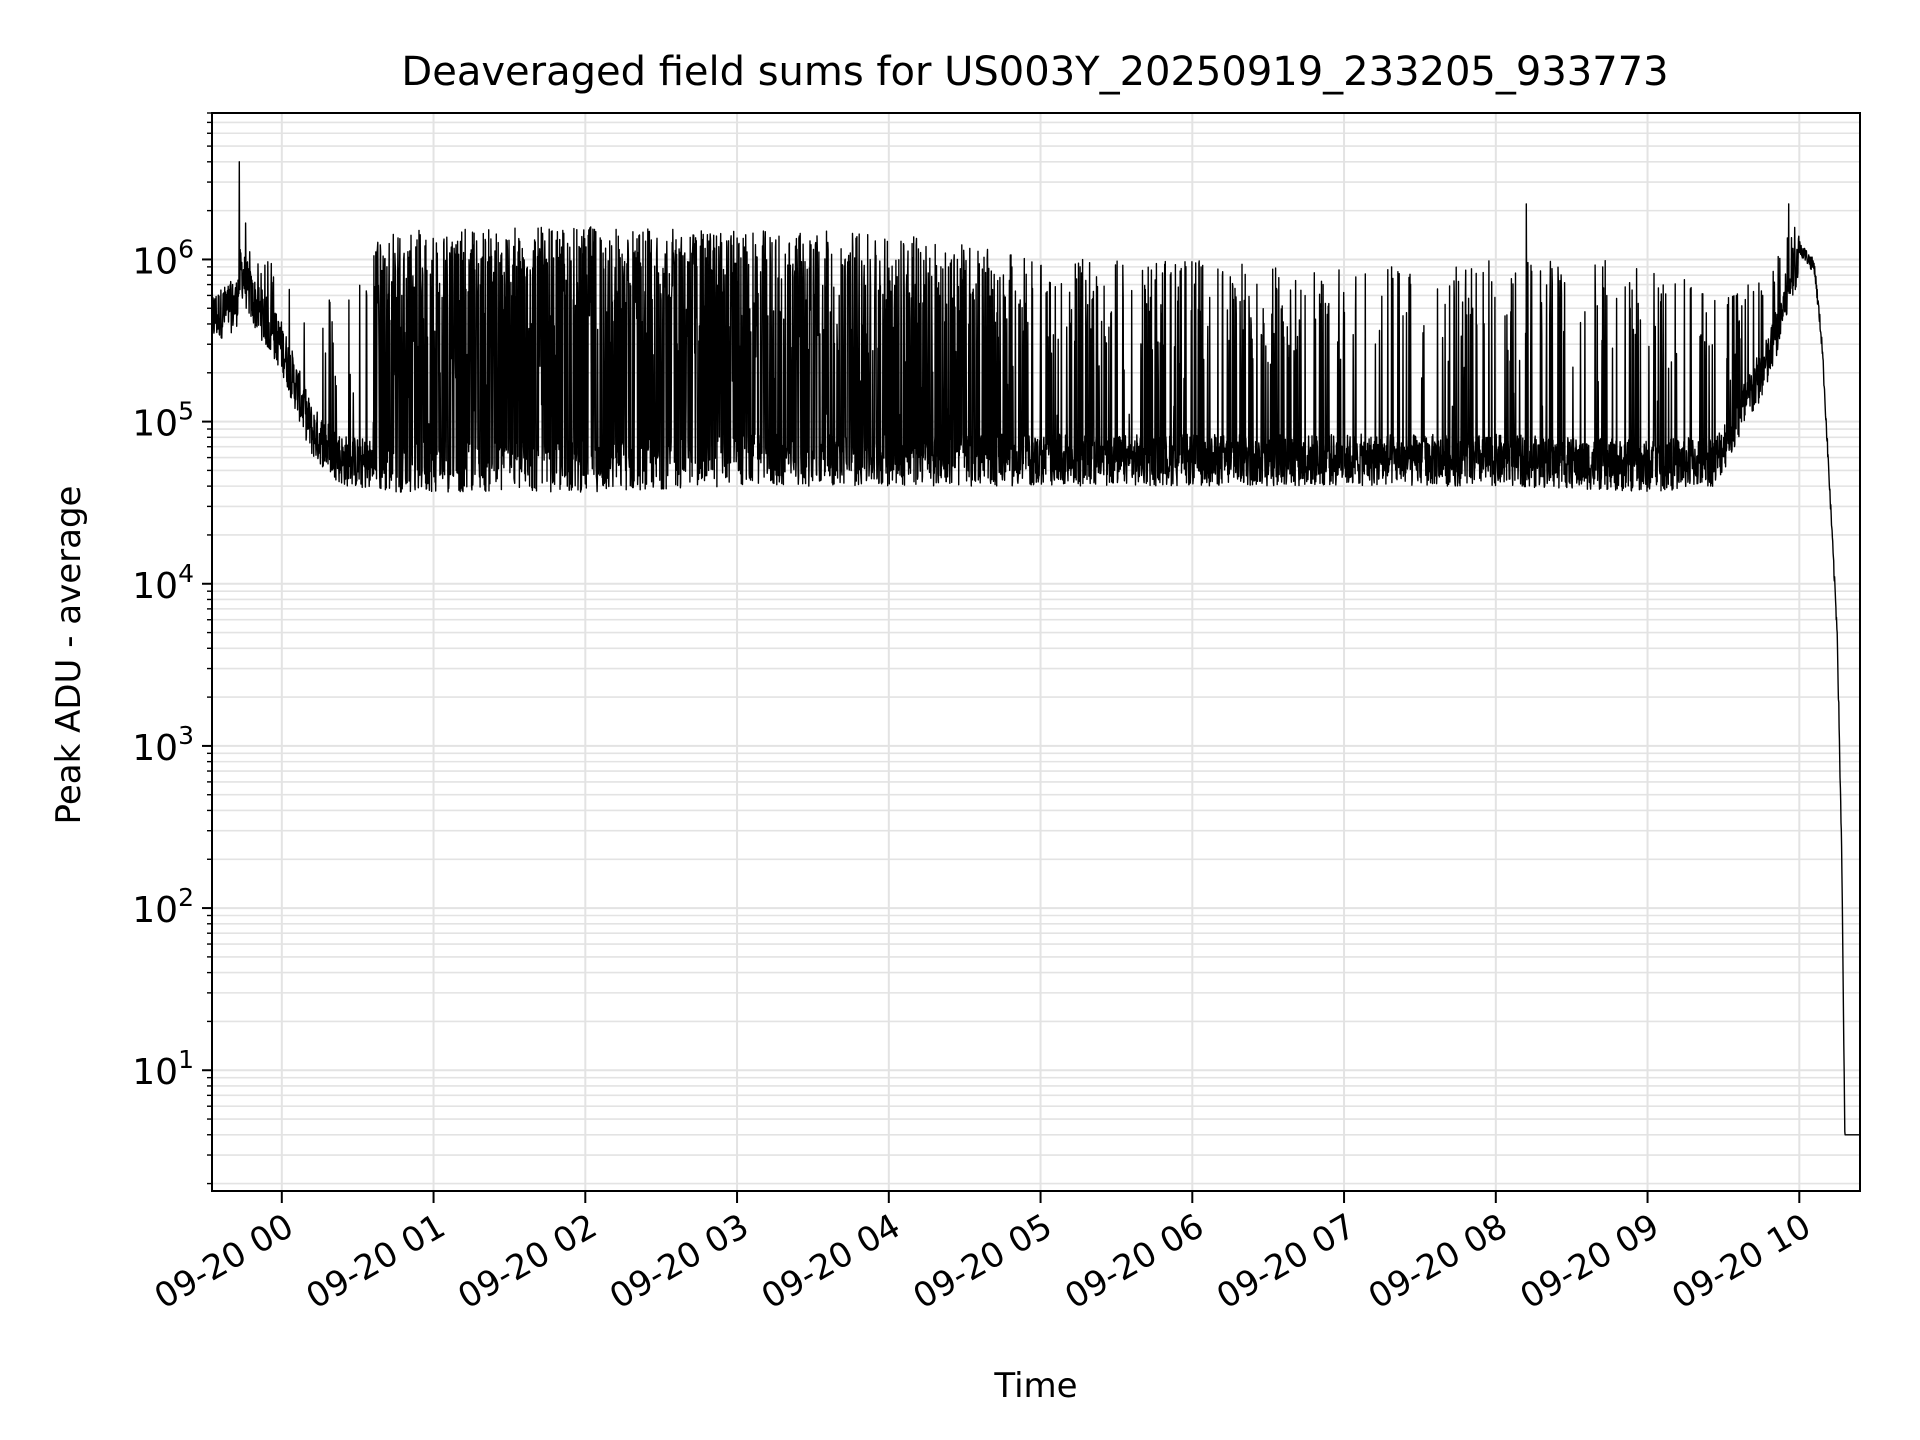  Describe the element at coordinates (1035, 1386) in the screenshot. I see `x-axis-label: Time` at that location.